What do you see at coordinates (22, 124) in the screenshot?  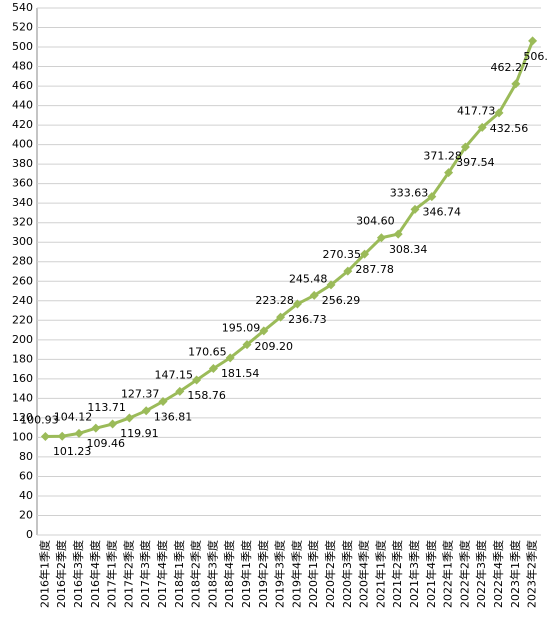 I see `y-tick-label: 420` at bounding box center [22, 124].